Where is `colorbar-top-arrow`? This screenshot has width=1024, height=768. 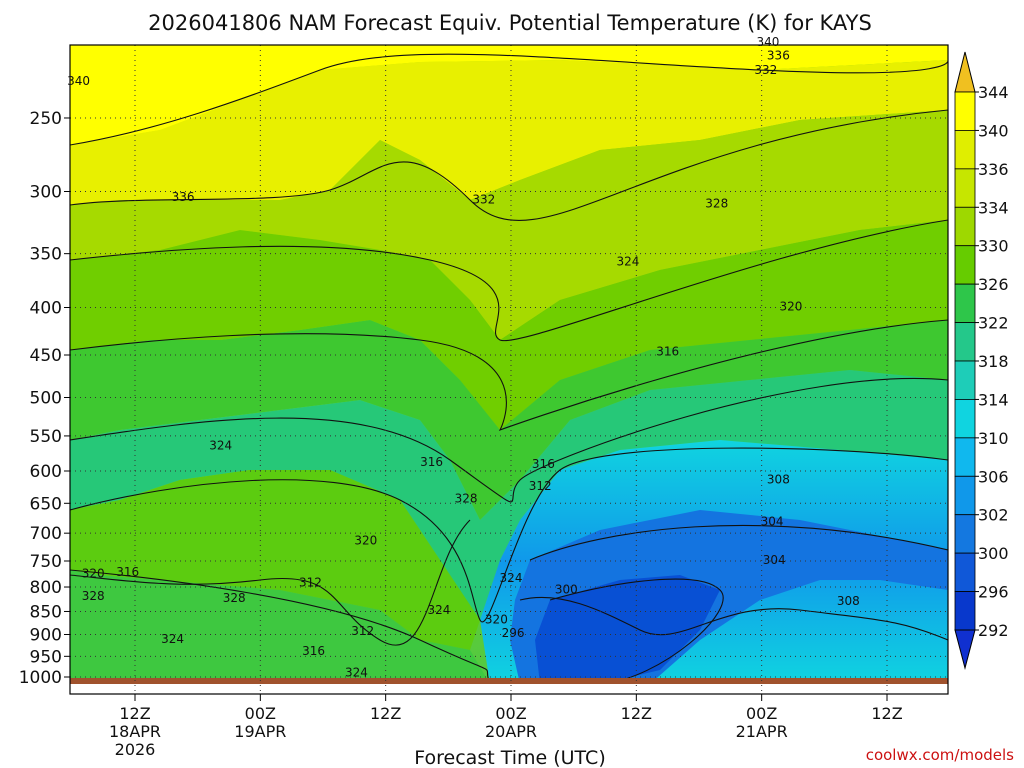
colorbar-top-arrow is located at coordinates (965, 72).